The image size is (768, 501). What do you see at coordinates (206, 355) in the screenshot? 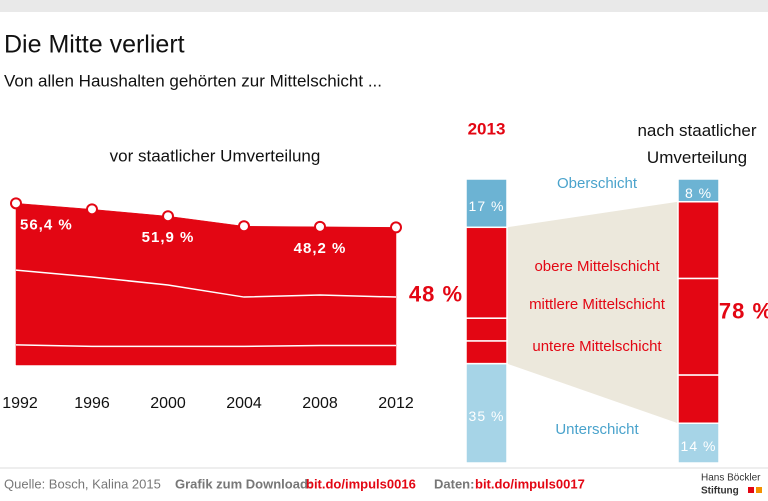
I see `area-layer` at bounding box center [206, 355].